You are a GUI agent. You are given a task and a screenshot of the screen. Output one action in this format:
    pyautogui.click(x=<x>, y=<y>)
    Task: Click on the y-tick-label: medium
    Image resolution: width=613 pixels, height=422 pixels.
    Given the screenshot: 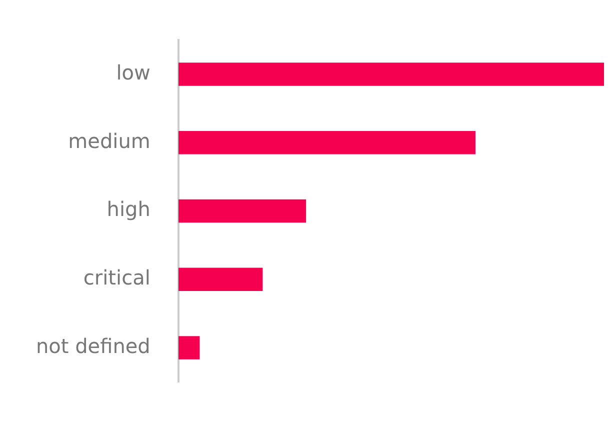 What is the action you would take?
    pyautogui.click(x=109, y=140)
    